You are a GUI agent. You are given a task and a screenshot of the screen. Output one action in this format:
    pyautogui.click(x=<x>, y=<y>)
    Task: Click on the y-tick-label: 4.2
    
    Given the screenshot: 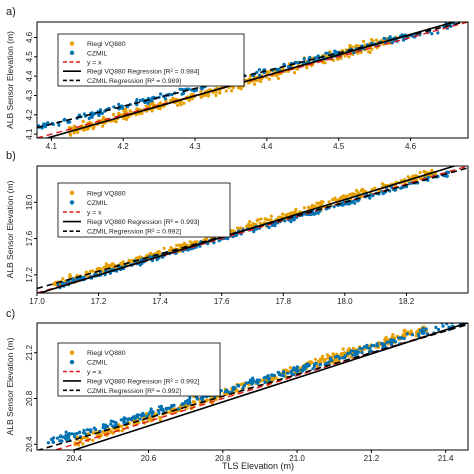 What is the action you would take?
    pyautogui.click(x=29, y=115)
    